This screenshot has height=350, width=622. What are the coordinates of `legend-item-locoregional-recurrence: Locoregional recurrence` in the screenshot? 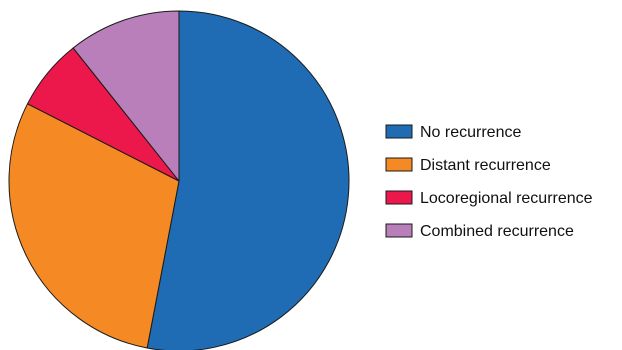 It's located at (489, 198).